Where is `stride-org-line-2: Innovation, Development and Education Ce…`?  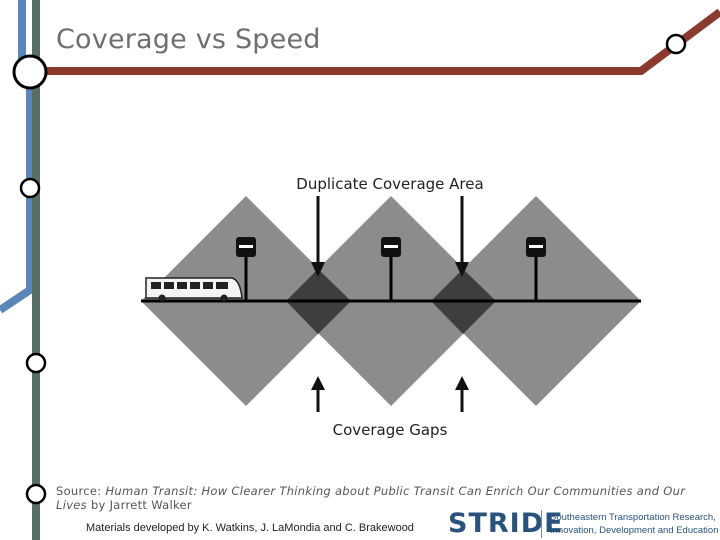 stride-org-line-2: Innovation, Development and Education Ce… is located at coordinates (635, 530).